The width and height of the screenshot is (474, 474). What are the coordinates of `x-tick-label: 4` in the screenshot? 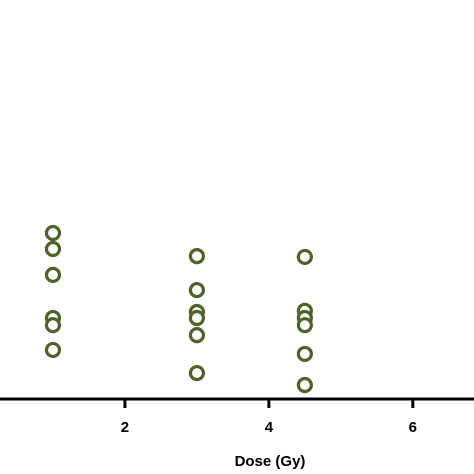 It's located at (269, 427).